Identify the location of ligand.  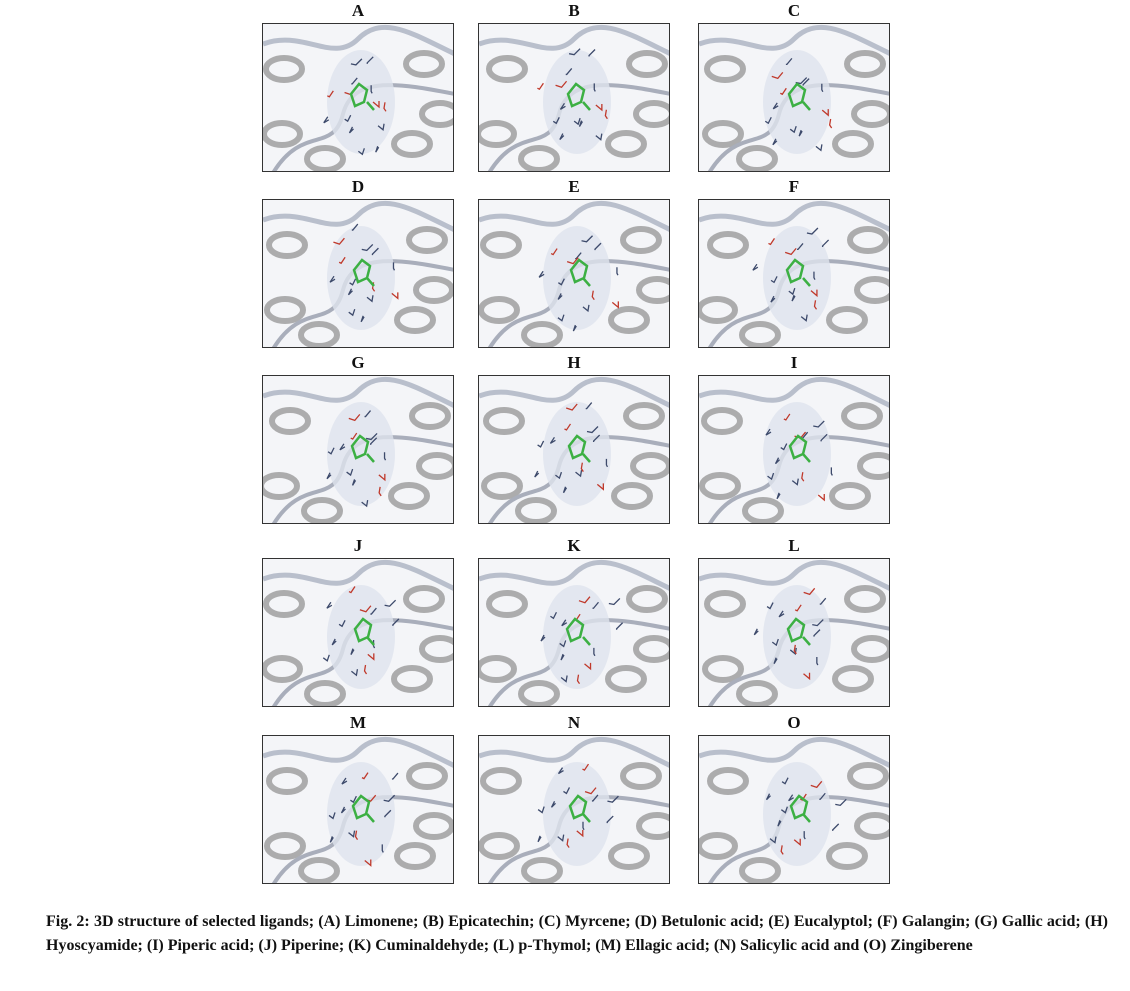
(362, 448).